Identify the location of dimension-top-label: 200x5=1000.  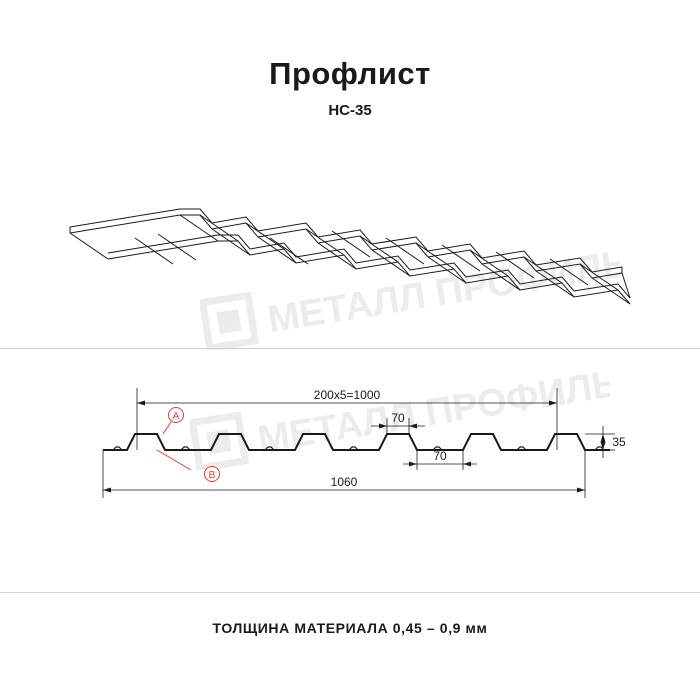
(347, 395).